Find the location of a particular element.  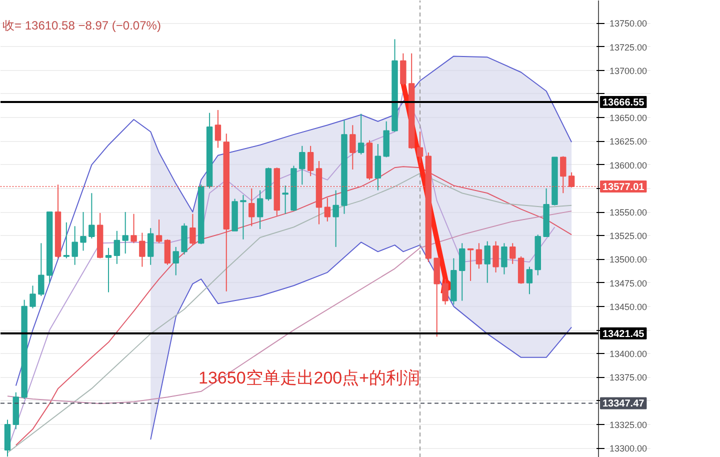

y-tick-label: 13650.00 is located at coordinates (629, 118).